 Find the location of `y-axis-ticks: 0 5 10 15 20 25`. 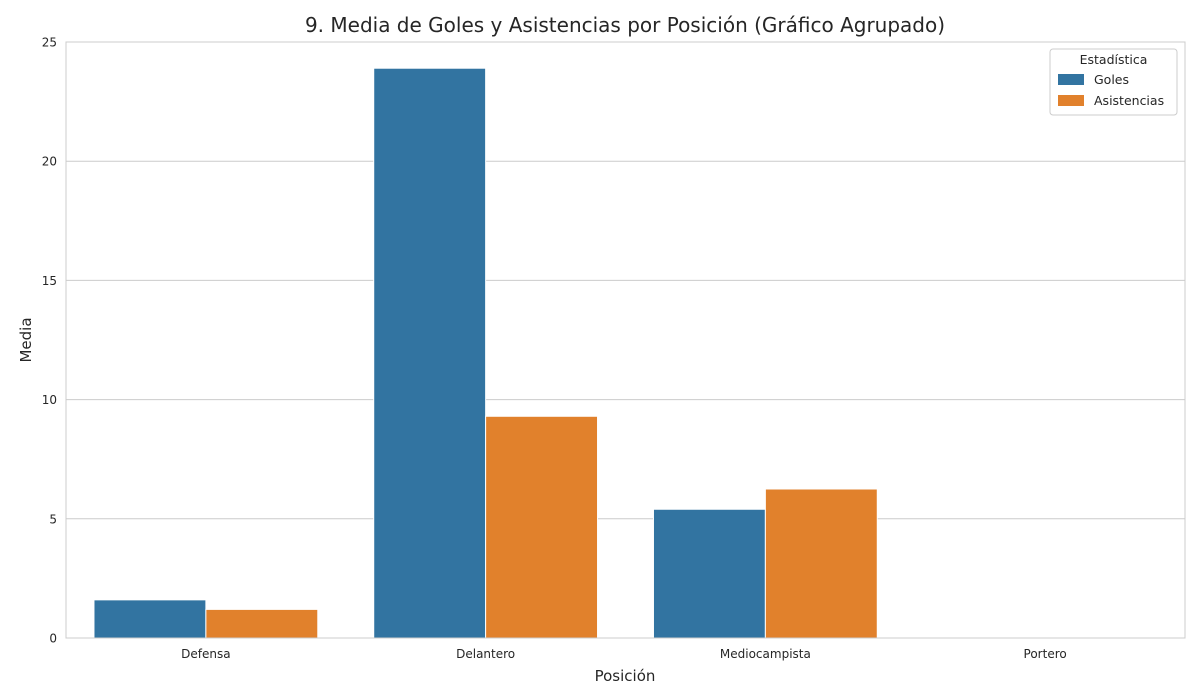

y-axis-ticks: 0 5 10 15 20 25 is located at coordinates (49, 341).